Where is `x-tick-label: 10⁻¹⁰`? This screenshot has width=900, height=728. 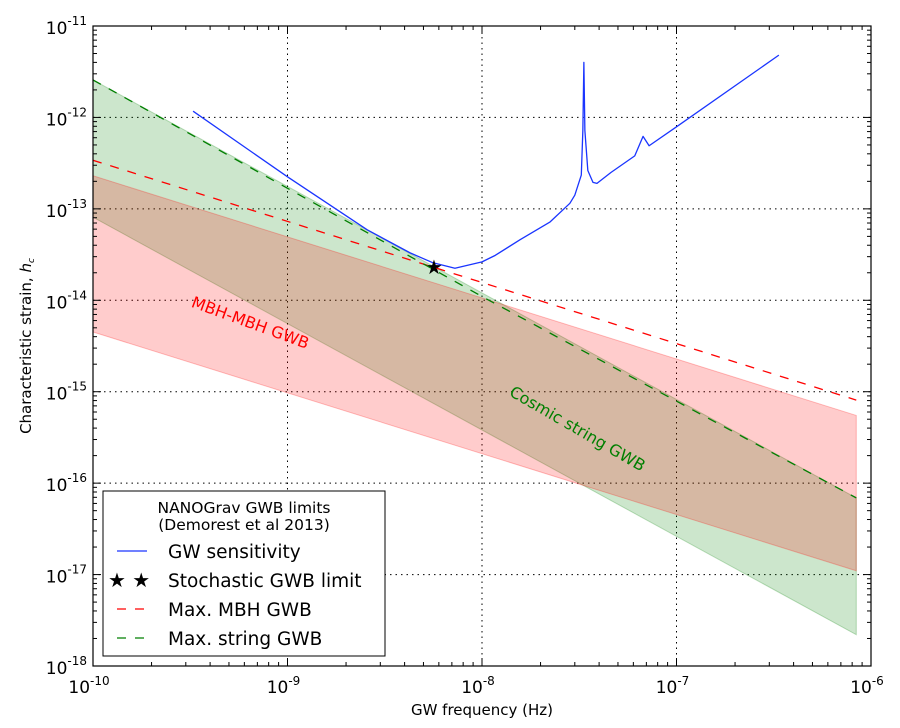 x-tick-label: 10⁻¹⁰ is located at coordinates (88, 686).